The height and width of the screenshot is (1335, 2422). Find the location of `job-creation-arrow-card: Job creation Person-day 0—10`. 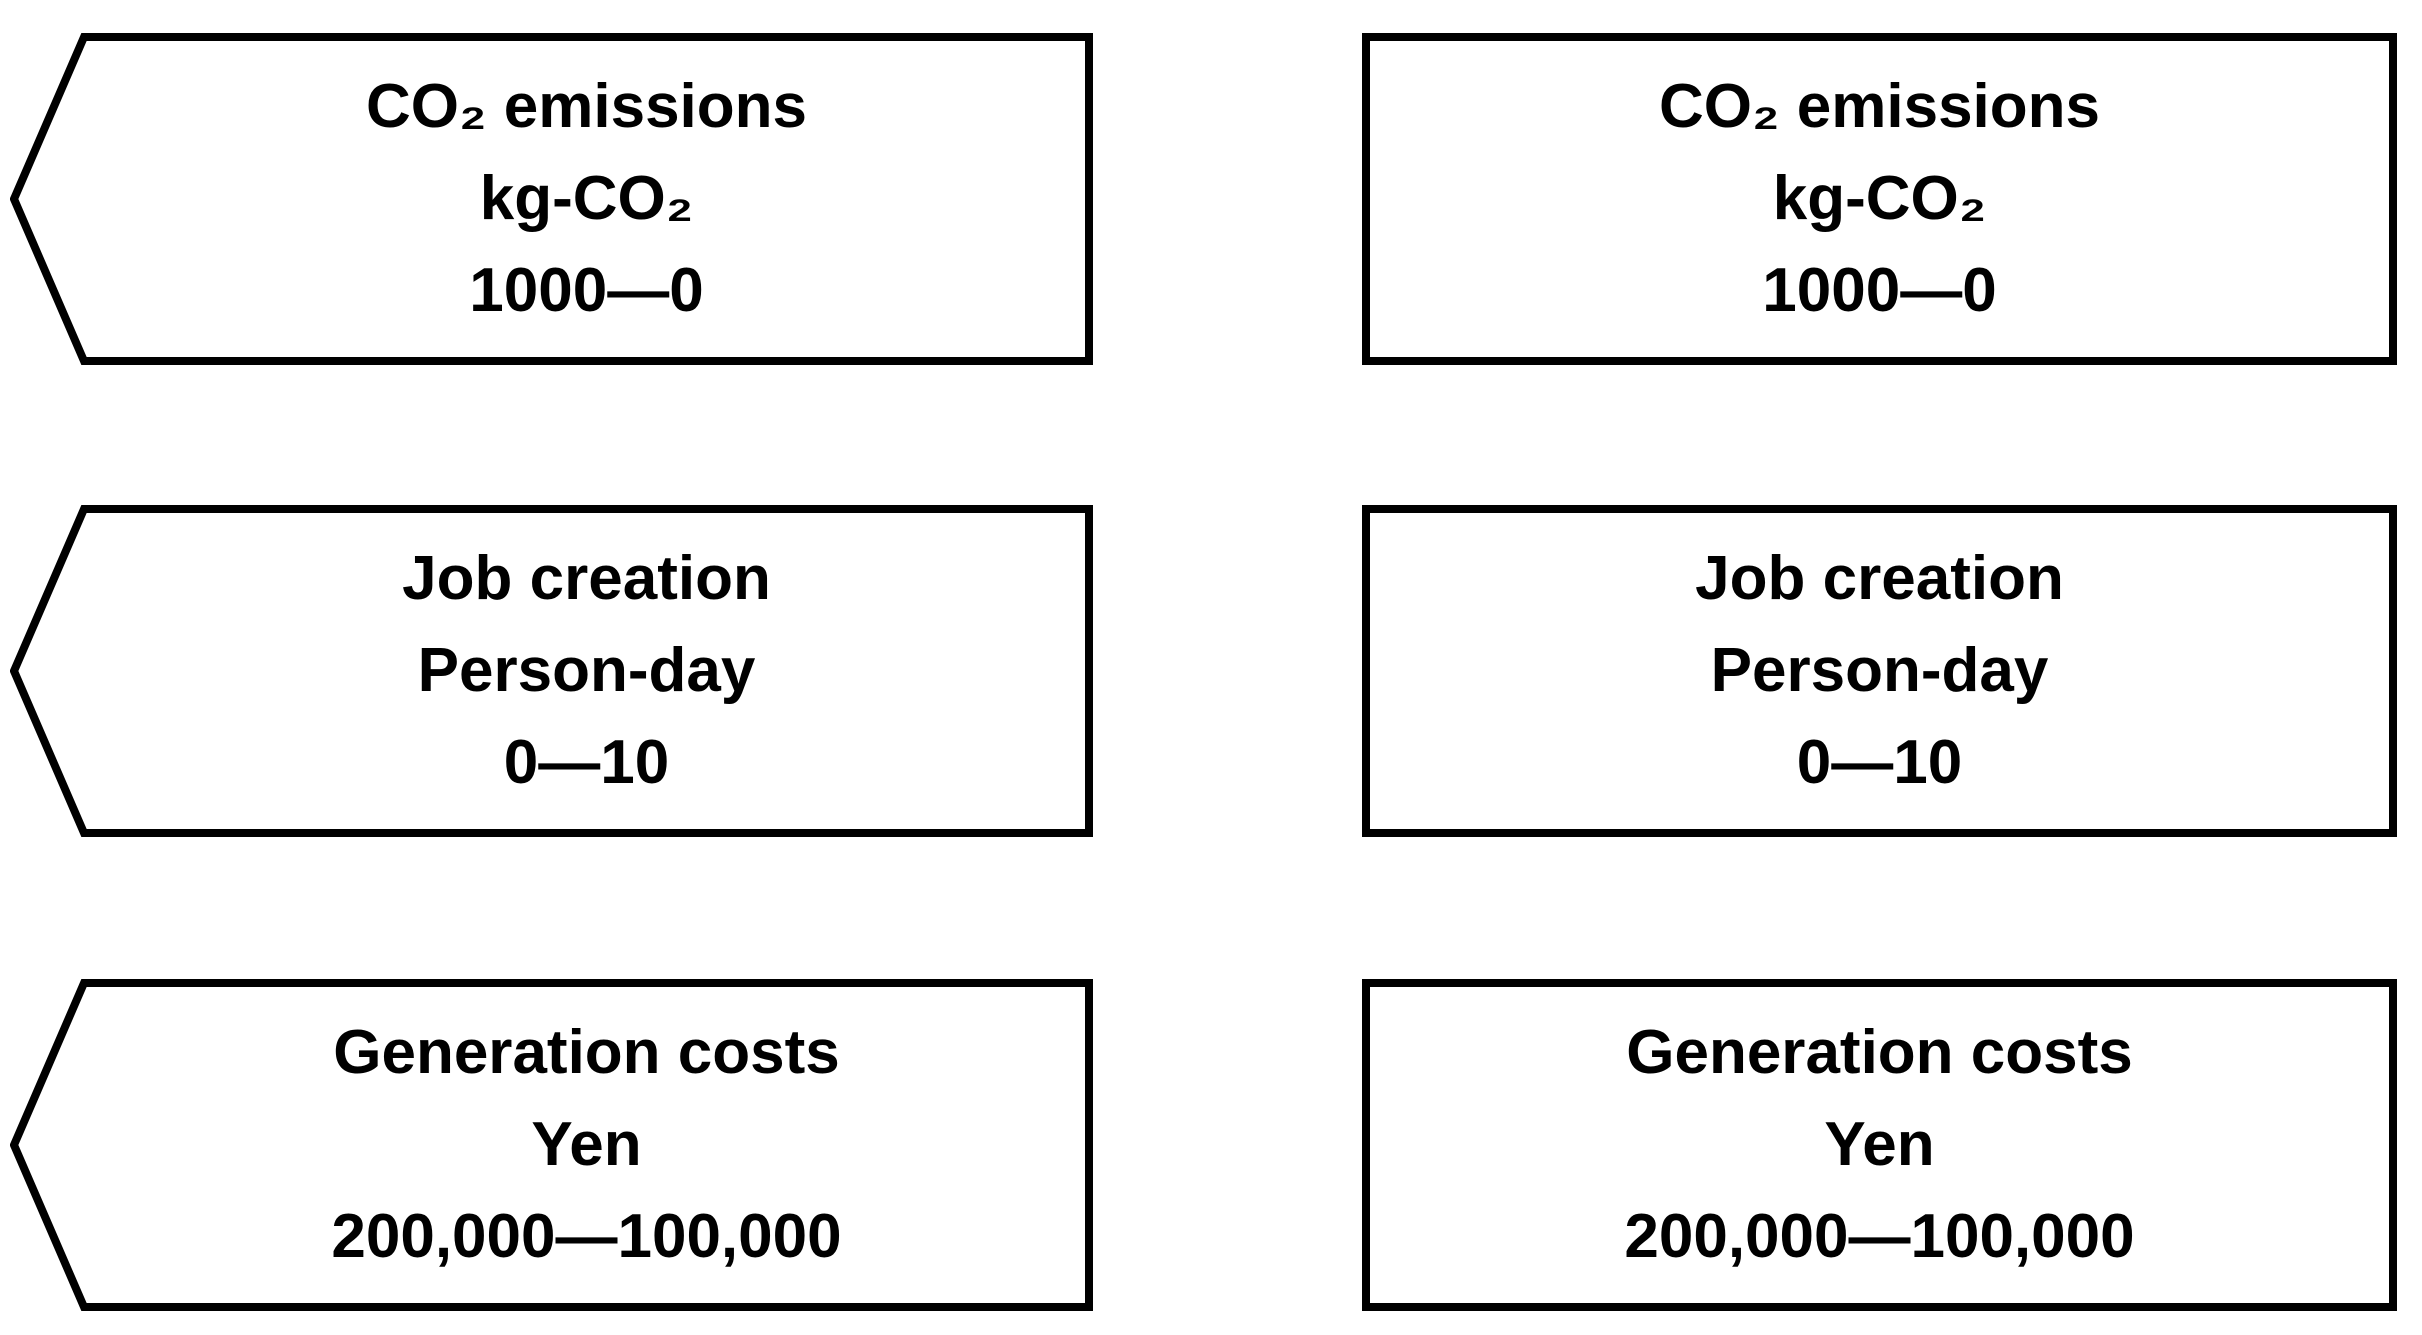

job-creation-arrow-card: Job creation Person-day 0—10 is located at coordinates (551, 671).